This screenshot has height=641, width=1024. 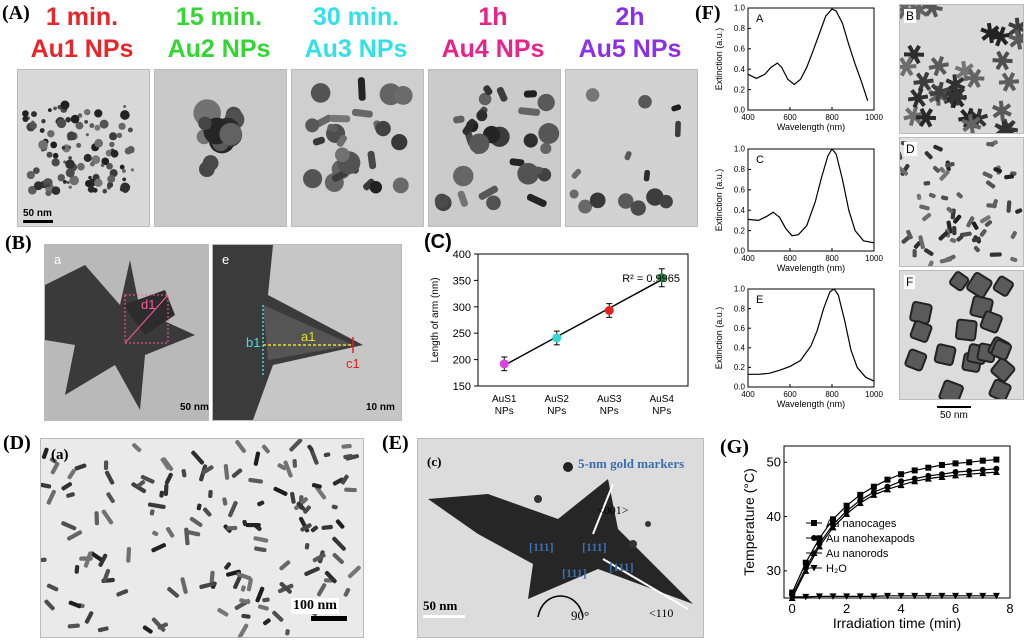 I want to click on chart-g-ytick-label: 40, so click(x=774, y=516).